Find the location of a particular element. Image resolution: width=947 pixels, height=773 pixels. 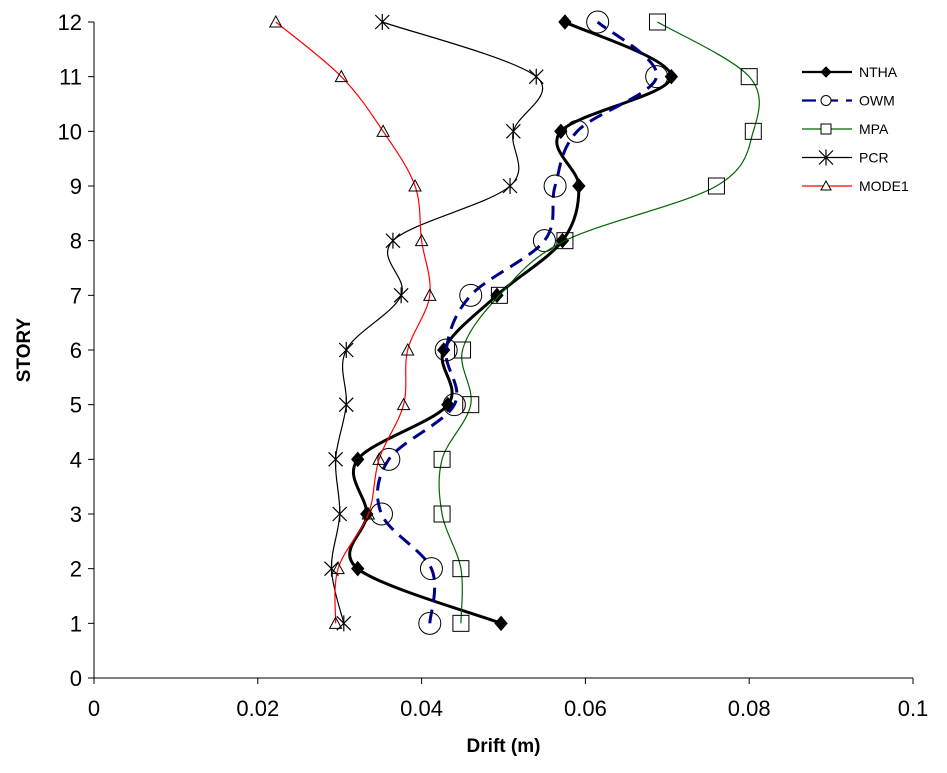

legend-item-owm: OWM is located at coordinates (848, 101).